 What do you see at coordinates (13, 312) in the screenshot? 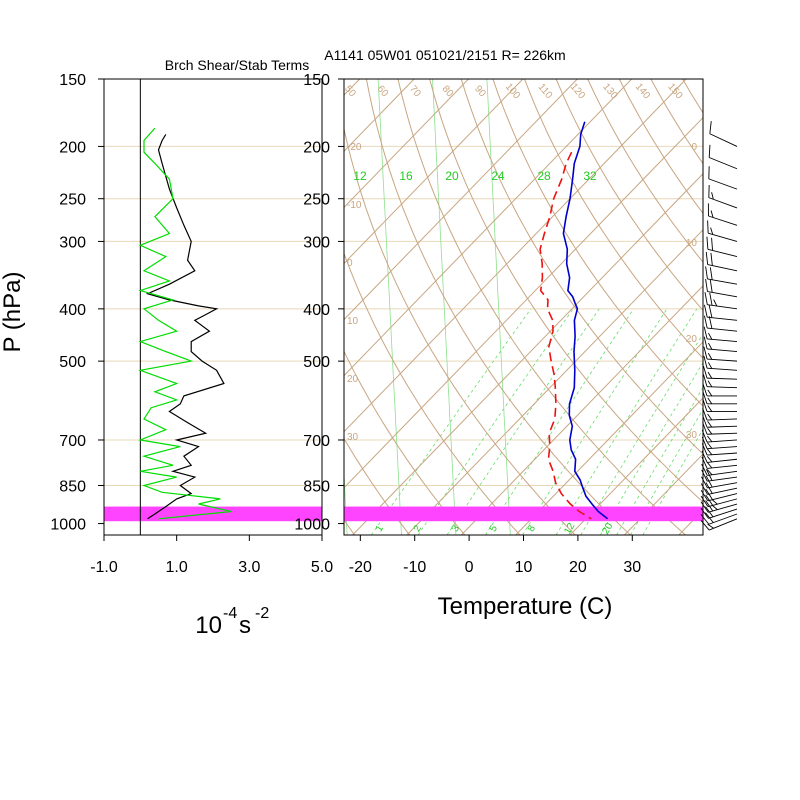
I see `y-axis-label: P (hPa)` at bounding box center [13, 312].